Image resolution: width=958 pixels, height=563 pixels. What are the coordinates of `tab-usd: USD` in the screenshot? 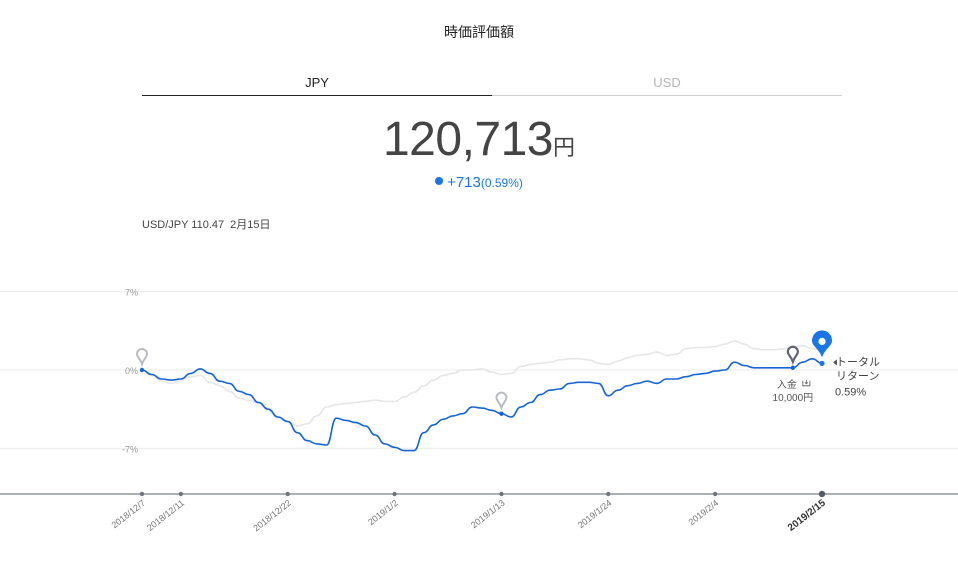 It's located at (667, 85).